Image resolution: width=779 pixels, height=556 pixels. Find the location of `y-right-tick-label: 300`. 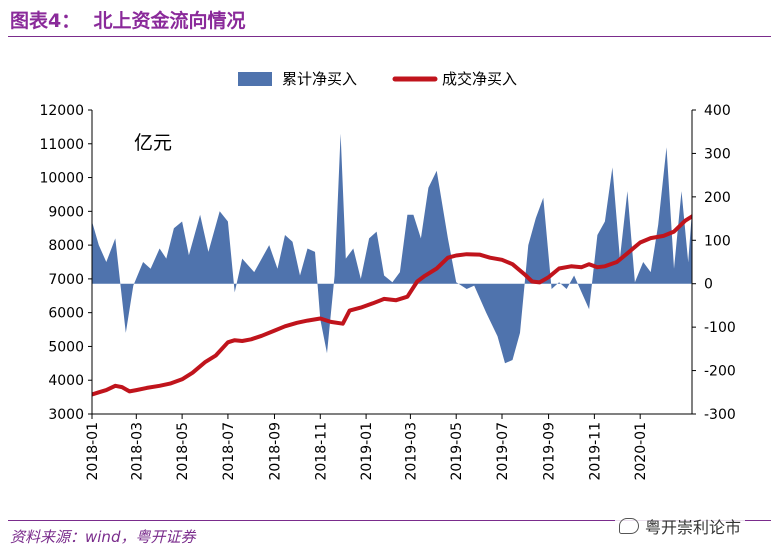

y-right-tick-label: 300 is located at coordinates (717, 154).